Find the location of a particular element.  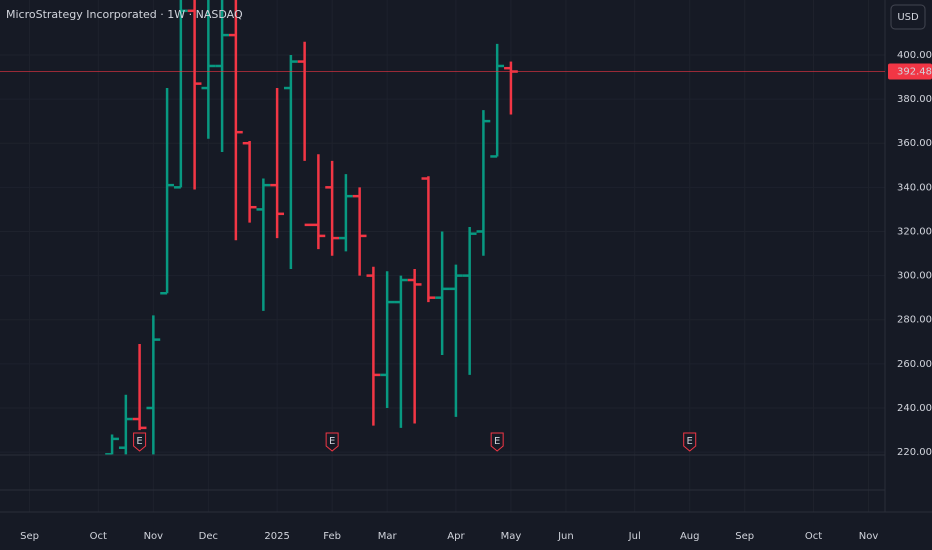

y-tick-label: 220.00 is located at coordinates (914, 452).